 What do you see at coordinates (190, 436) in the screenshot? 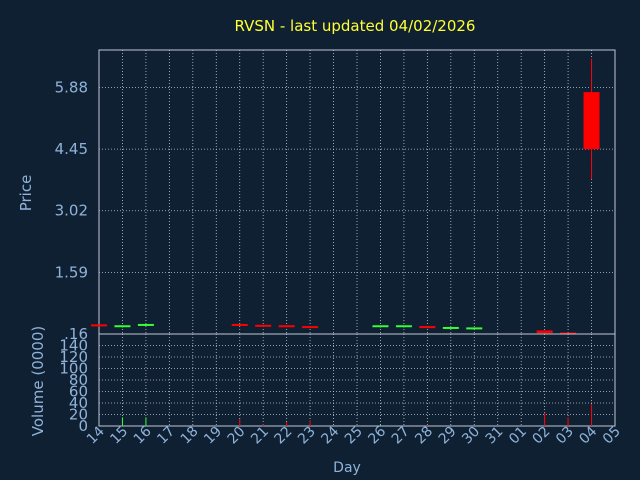
I see `x-tick-label: 18` at bounding box center [190, 436].